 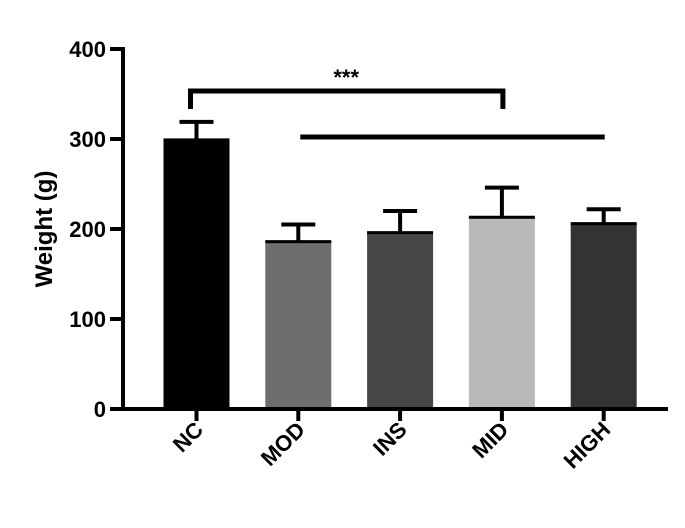 What do you see at coordinates (347, 98) in the screenshot?
I see `significance-bracket-nc-mid` at bounding box center [347, 98].